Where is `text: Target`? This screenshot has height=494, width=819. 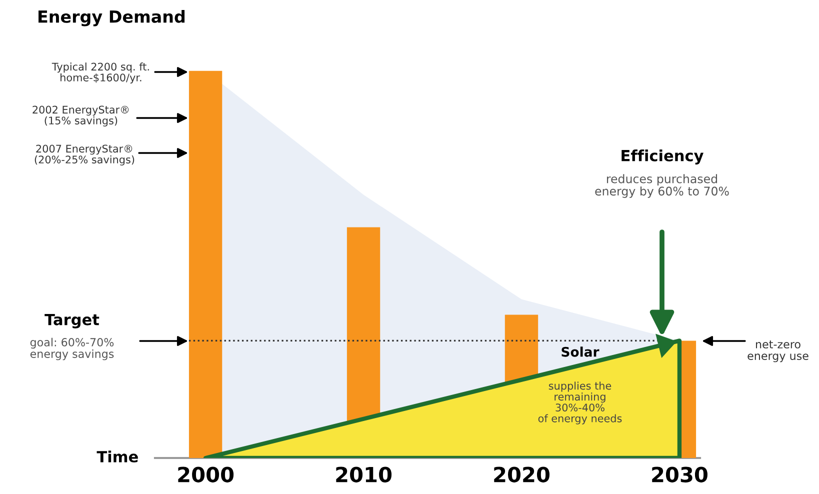
text: Target is located at coordinates (72, 321).